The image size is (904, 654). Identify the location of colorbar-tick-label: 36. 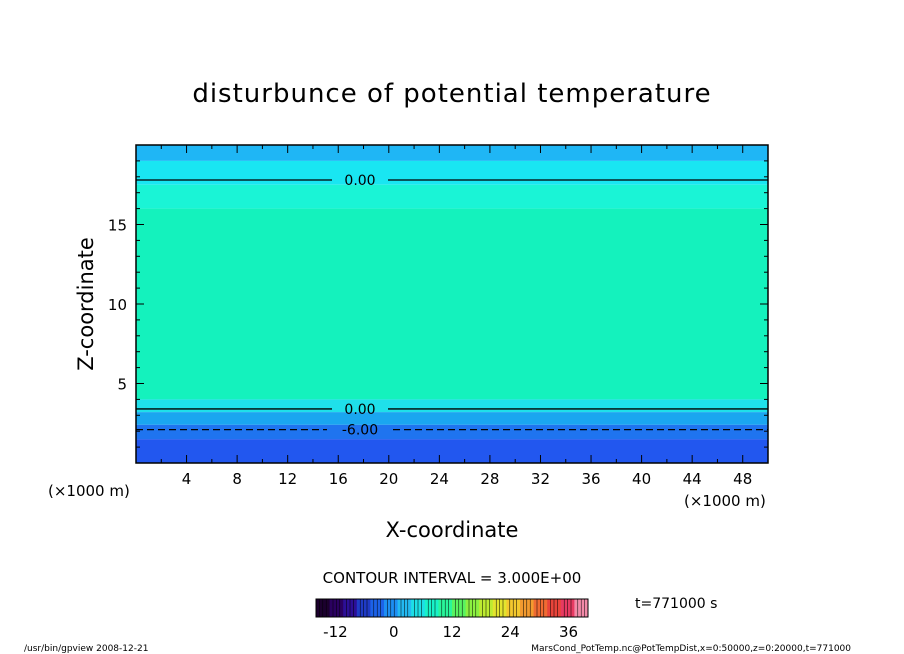
(568, 632).